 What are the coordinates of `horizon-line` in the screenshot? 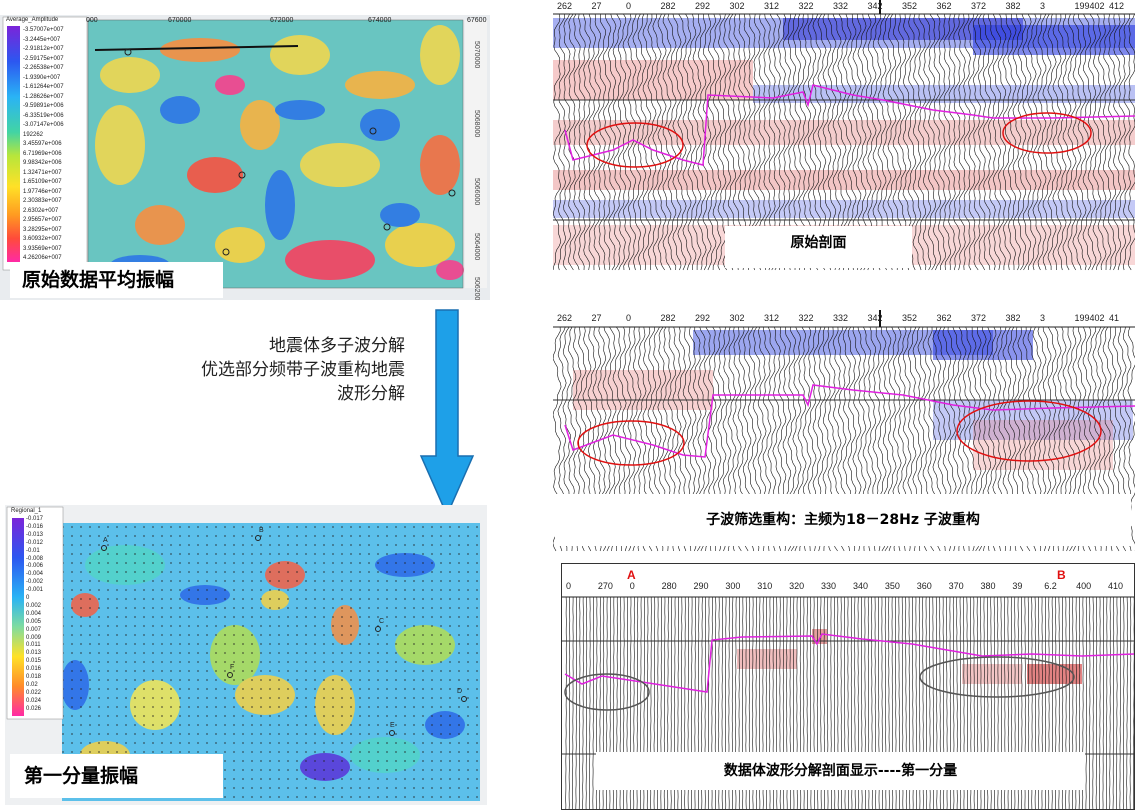 It's located at (849, 663).